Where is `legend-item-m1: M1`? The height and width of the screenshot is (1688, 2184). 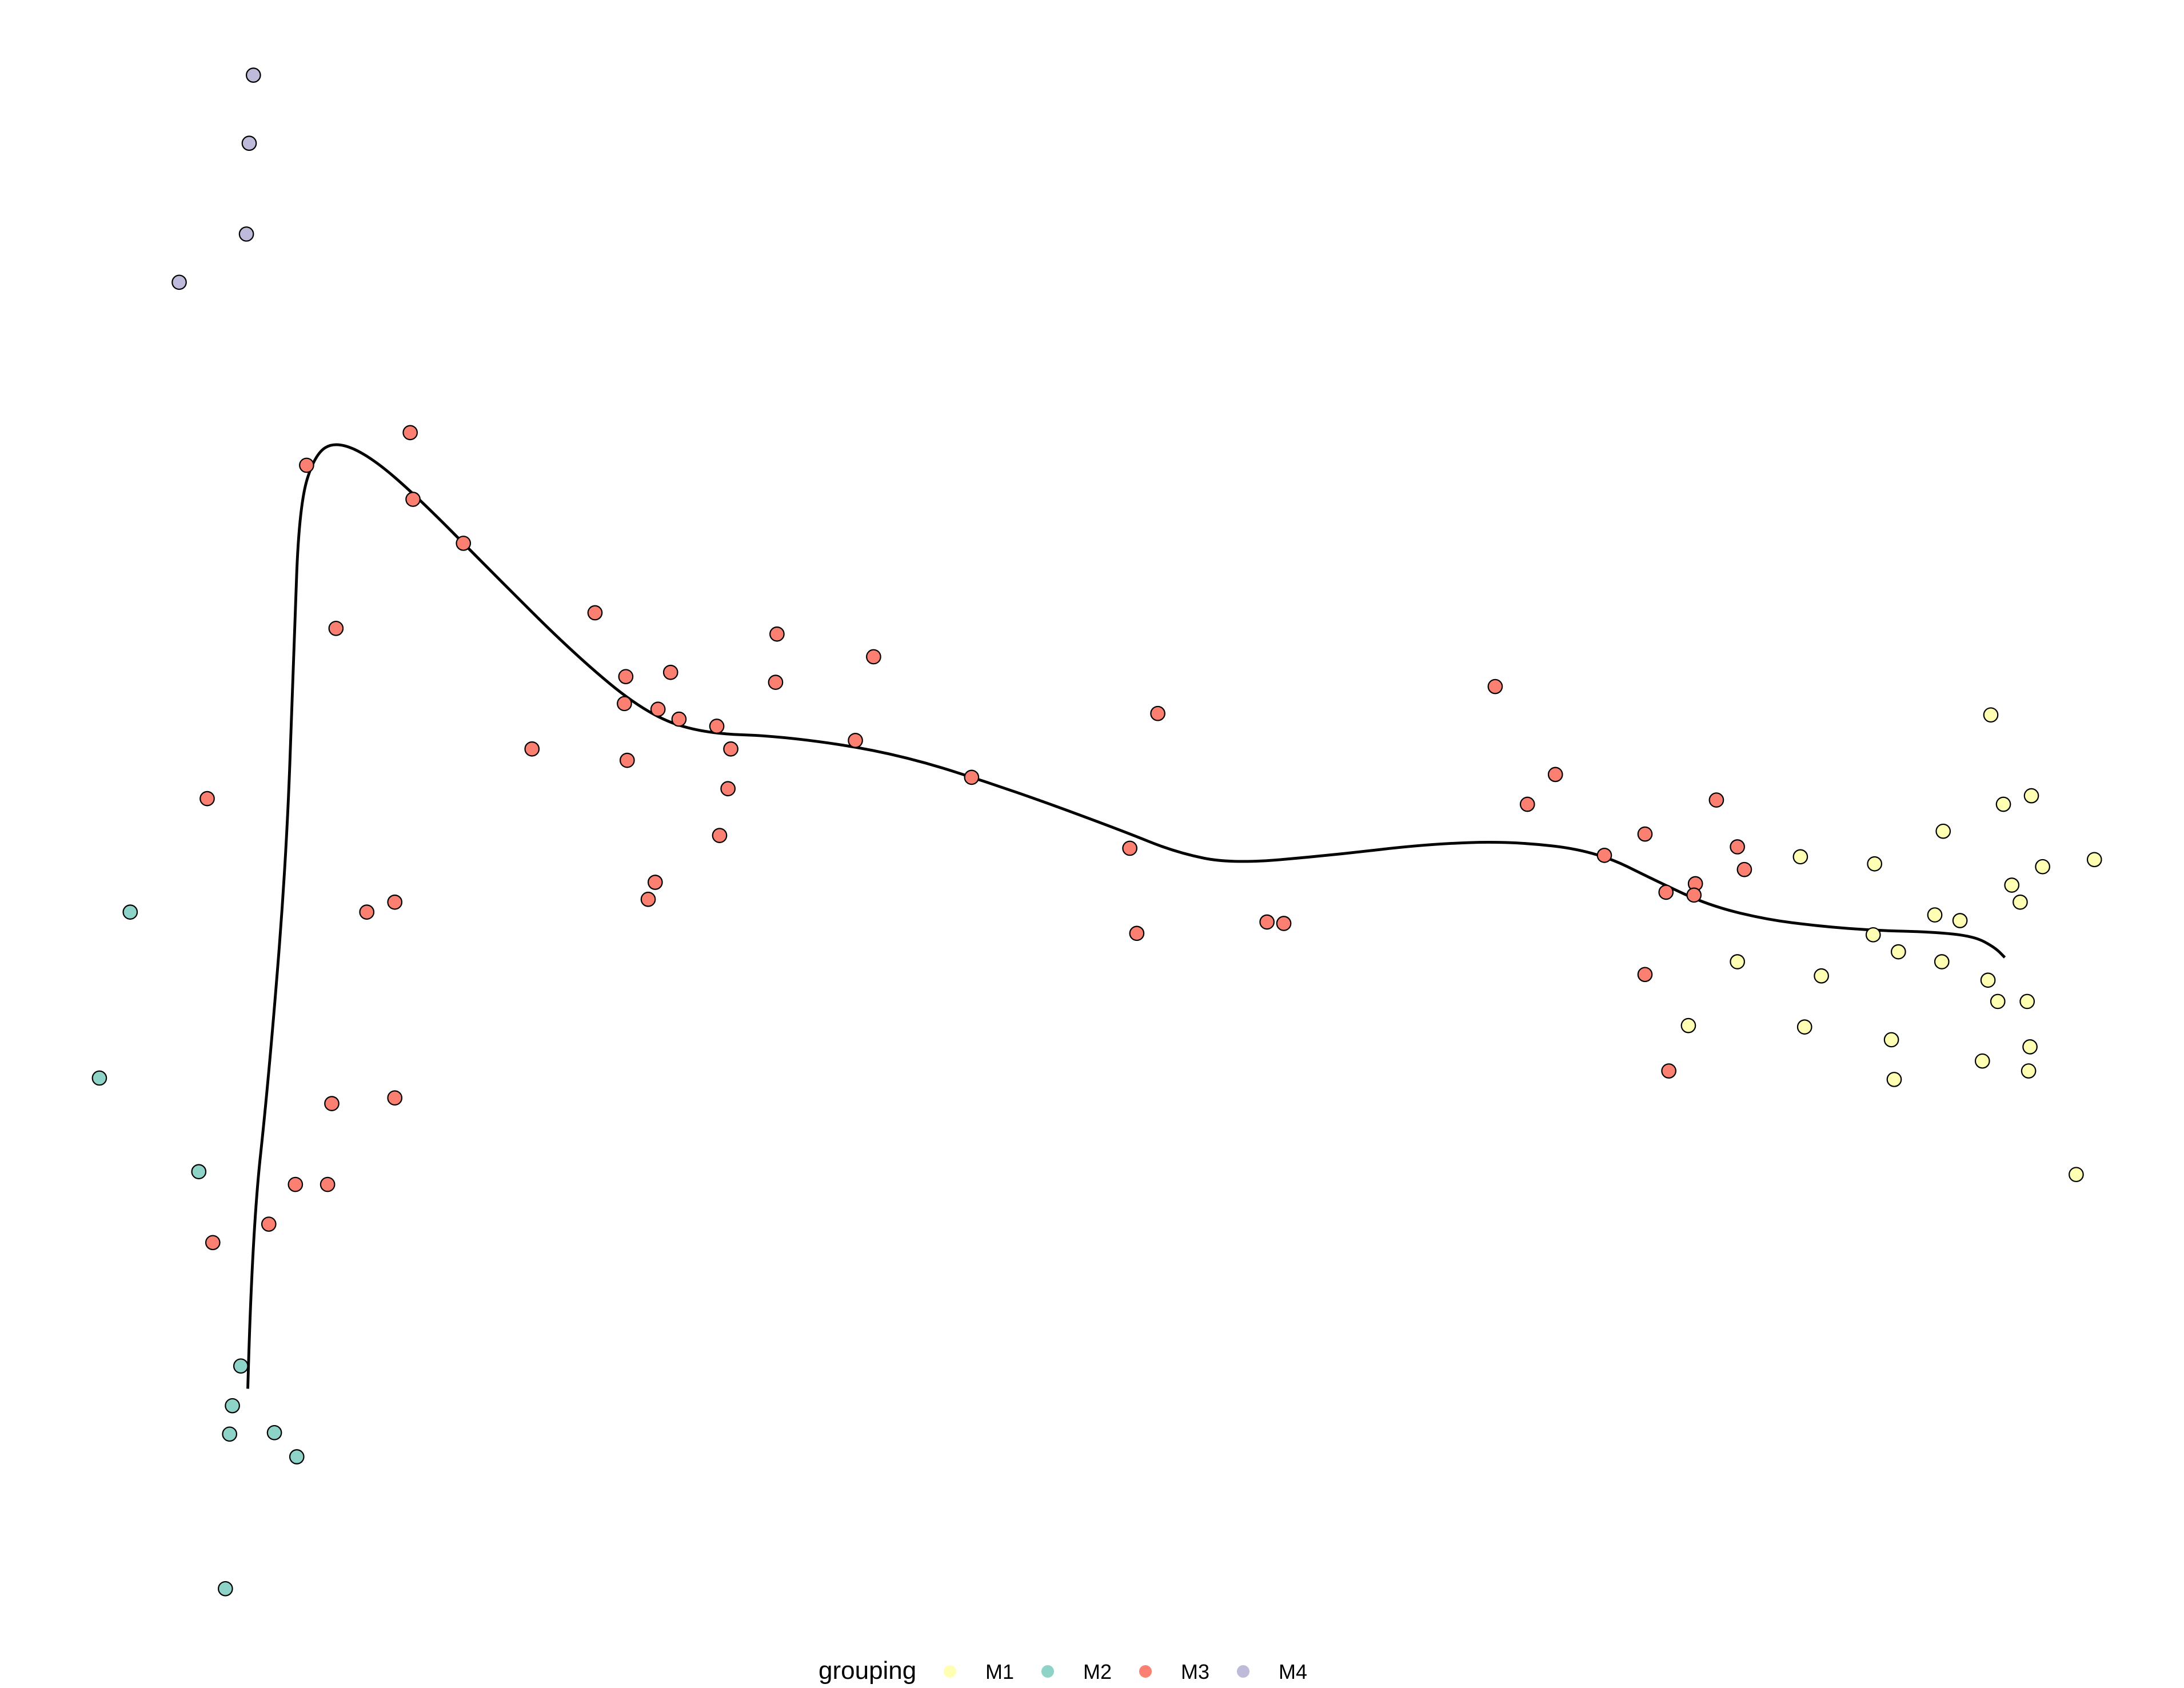
legend-item-m1: M1 is located at coordinates (979, 1671).